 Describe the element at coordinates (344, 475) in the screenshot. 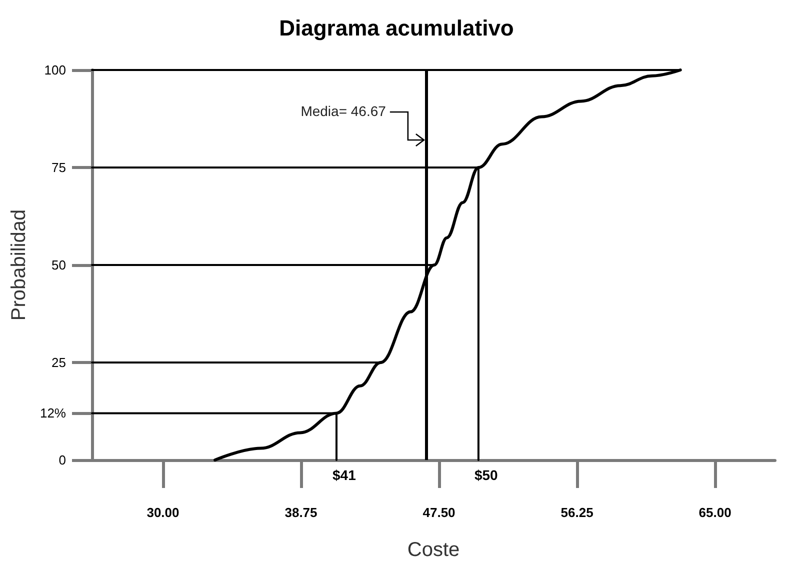

I see `annotation: $41` at that location.